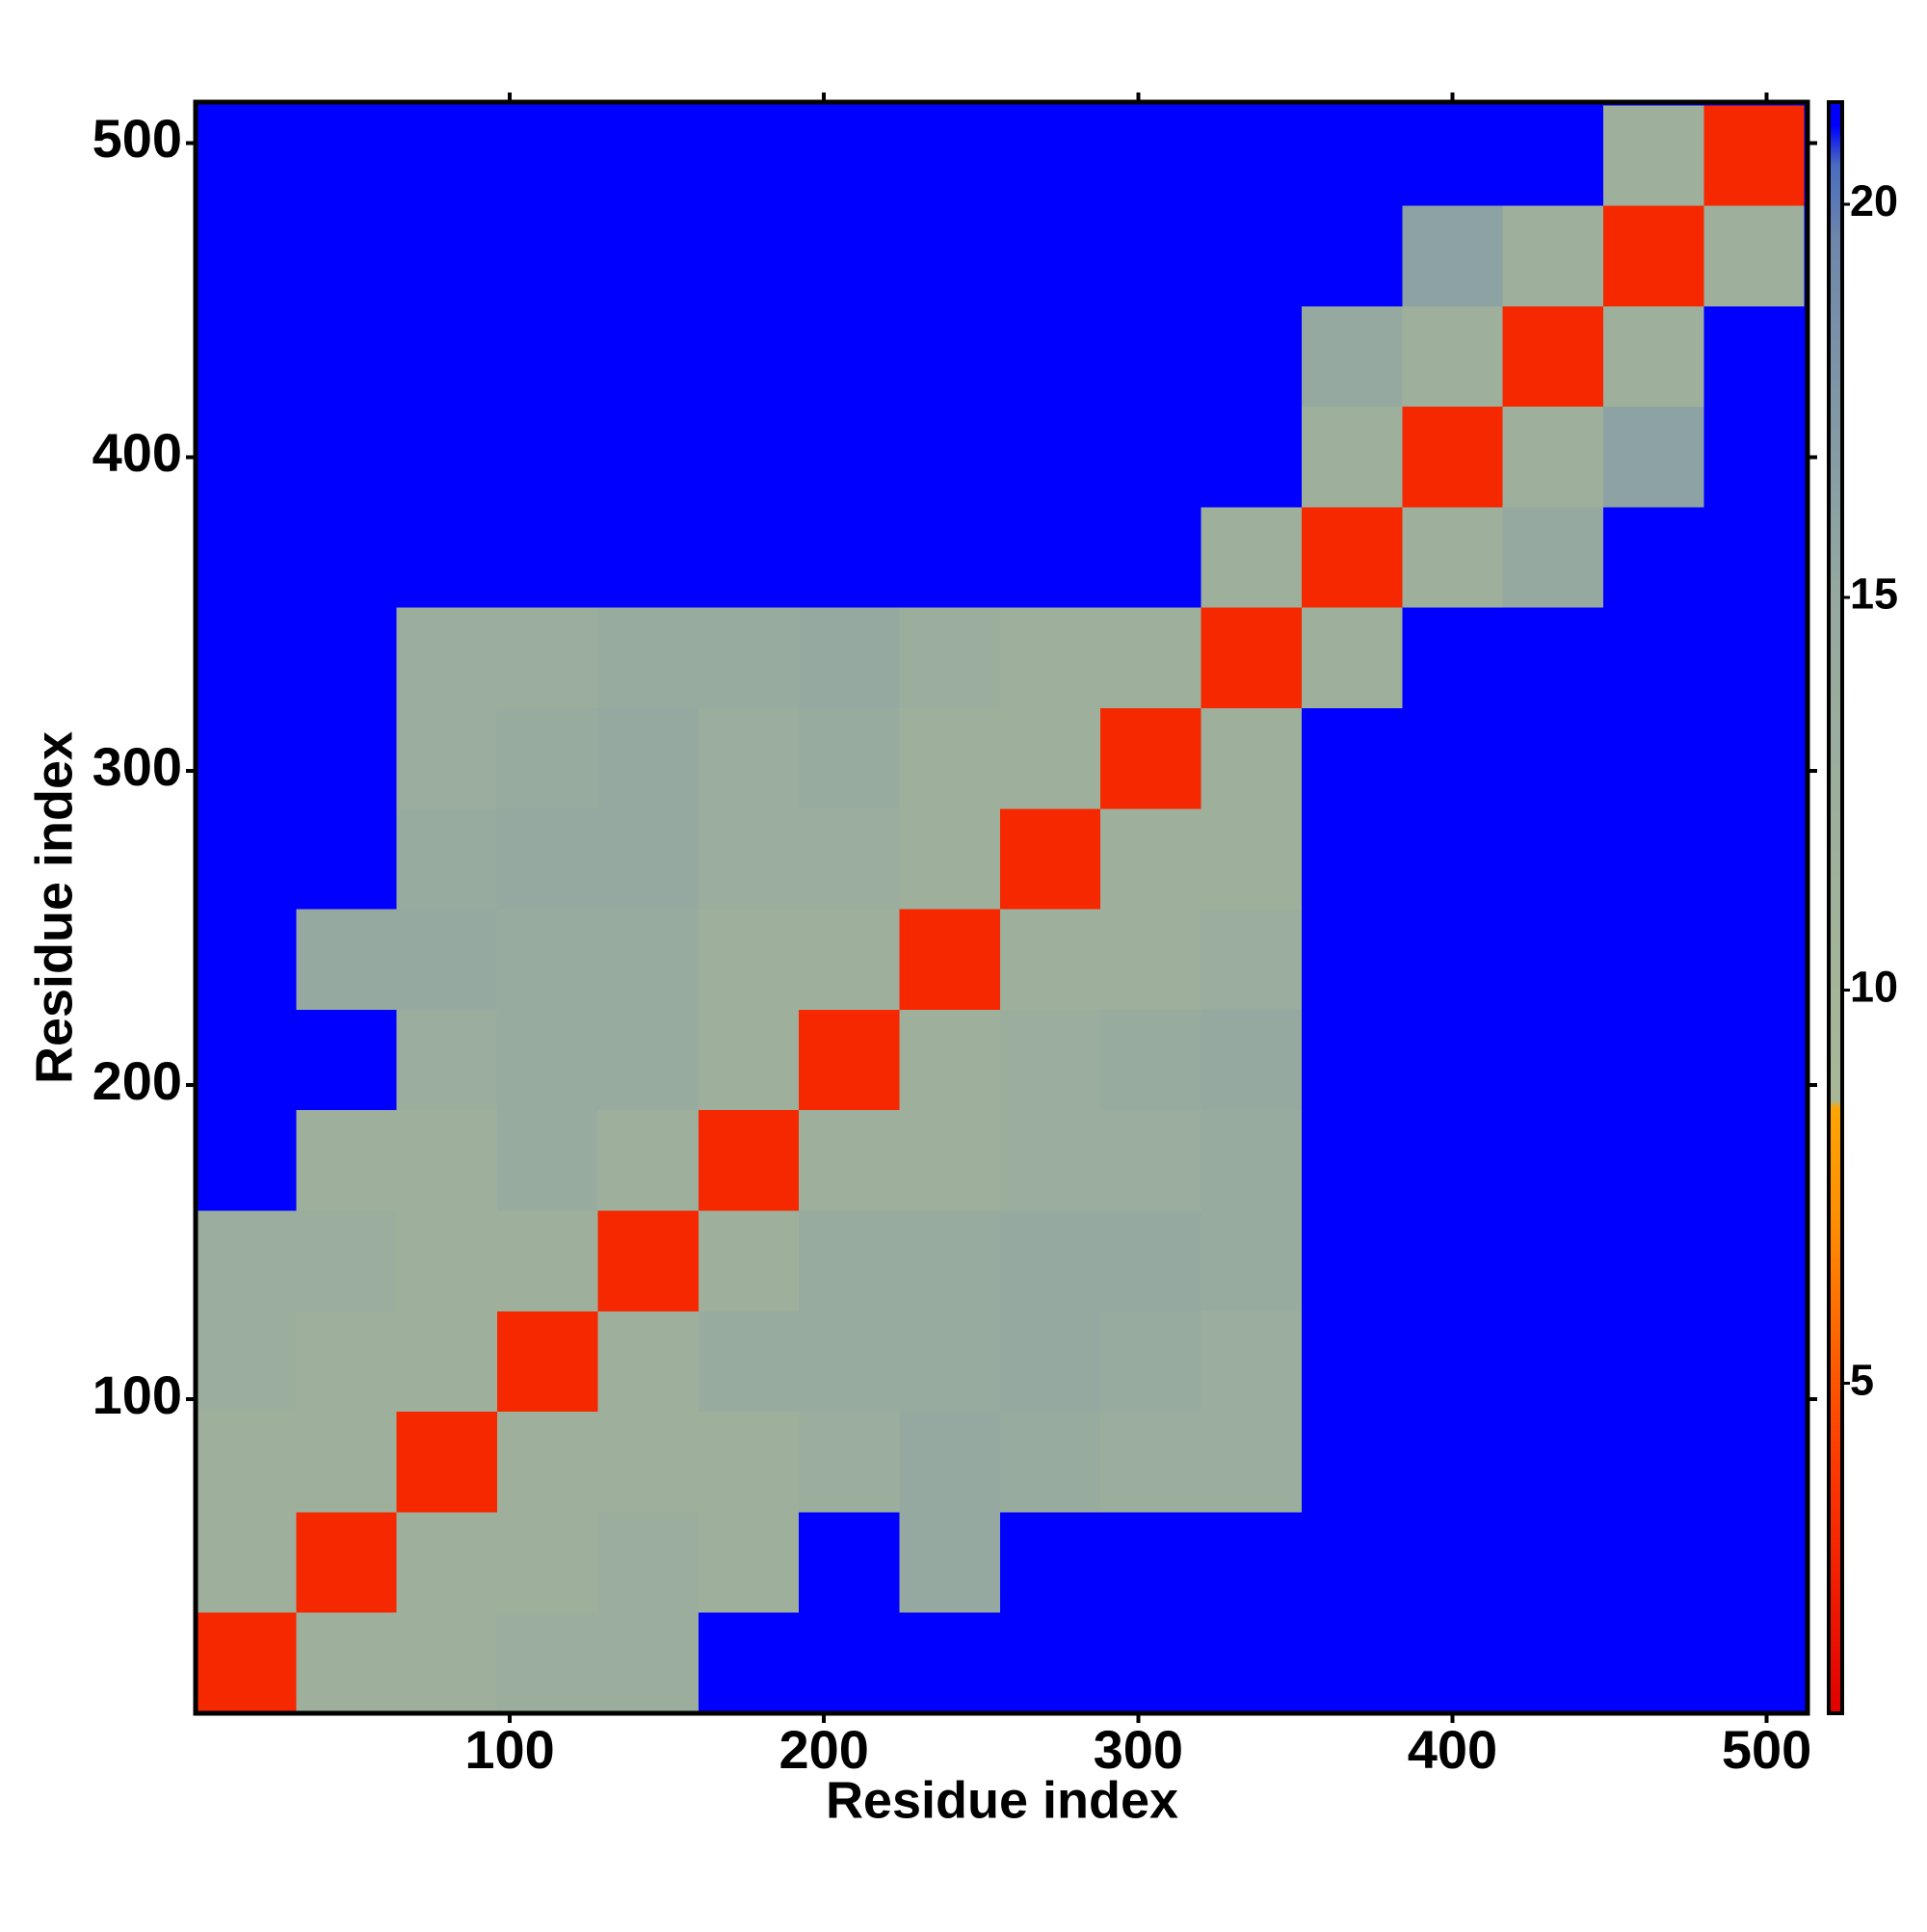 Image resolution: width=1927 pixels, height=1932 pixels. I want to click on x-tick-label: 100, so click(509, 1749).